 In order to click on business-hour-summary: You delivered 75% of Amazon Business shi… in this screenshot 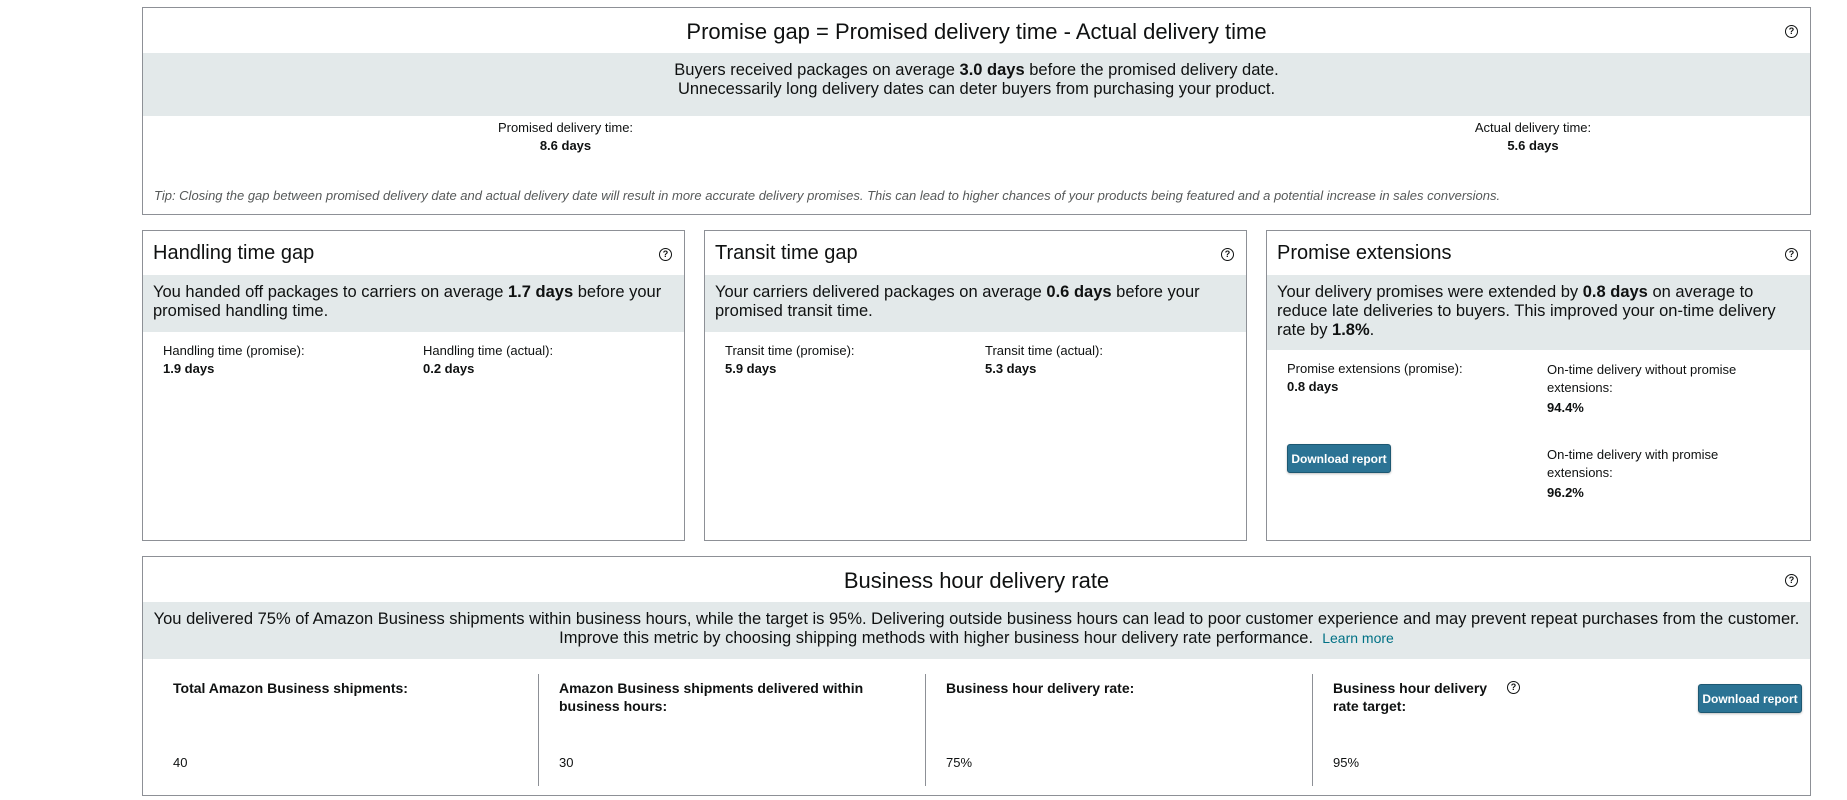, I will do `click(976, 630)`.